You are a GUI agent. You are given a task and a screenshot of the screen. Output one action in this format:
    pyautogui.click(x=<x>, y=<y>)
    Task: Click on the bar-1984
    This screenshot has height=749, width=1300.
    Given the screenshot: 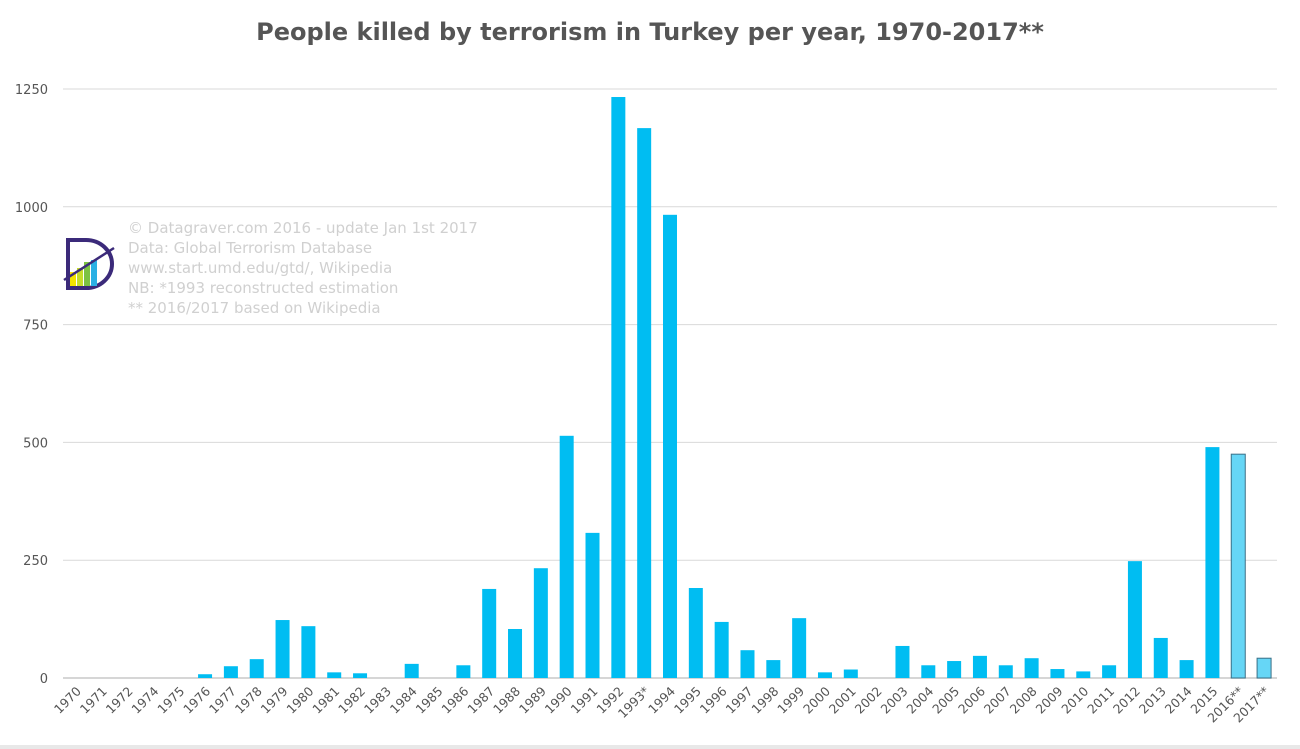 What is the action you would take?
    pyautogui.click(x=411, y=670)
    